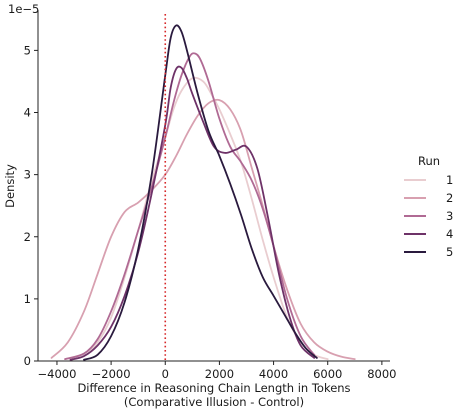  Describe the element at coordinates (449, 180) in the screenshot. I see `legend-label-run-1: 1` at that location.